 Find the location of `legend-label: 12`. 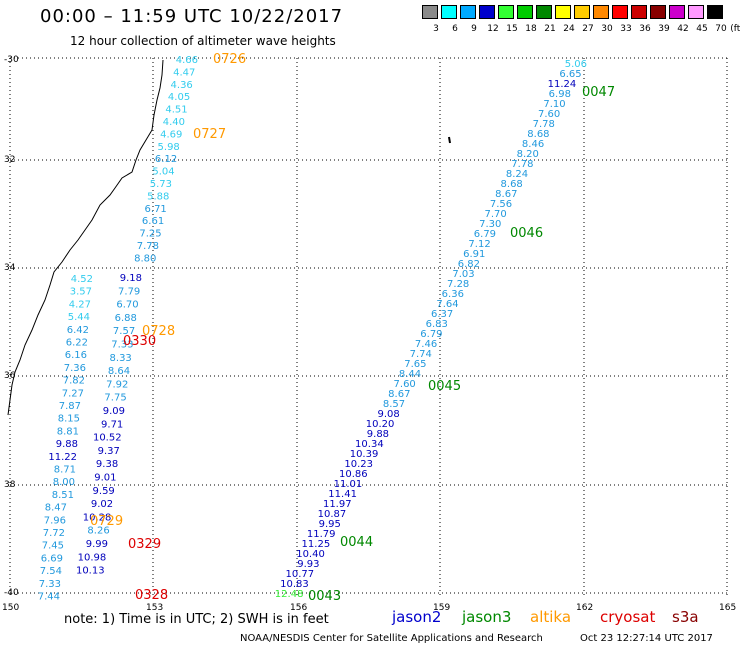

legend-label: 12 is located at coordinates (493, 29).